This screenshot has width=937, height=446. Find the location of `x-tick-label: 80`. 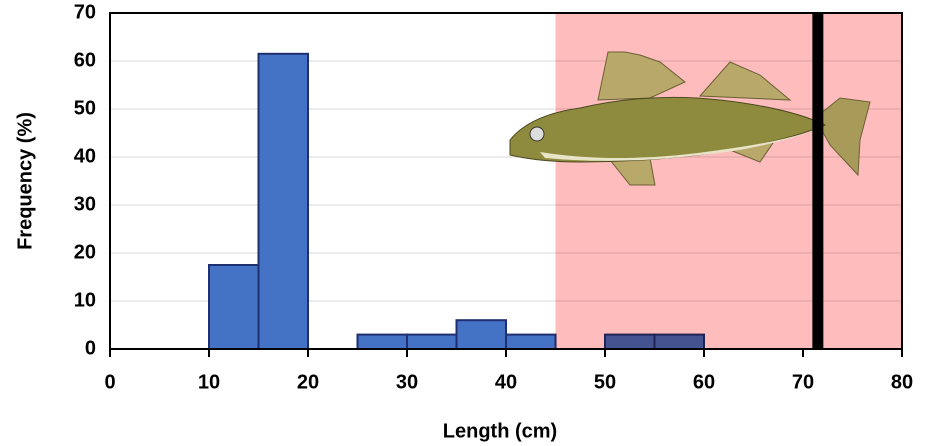

x-tick-label: 80 is located at coordinates (902, 382).